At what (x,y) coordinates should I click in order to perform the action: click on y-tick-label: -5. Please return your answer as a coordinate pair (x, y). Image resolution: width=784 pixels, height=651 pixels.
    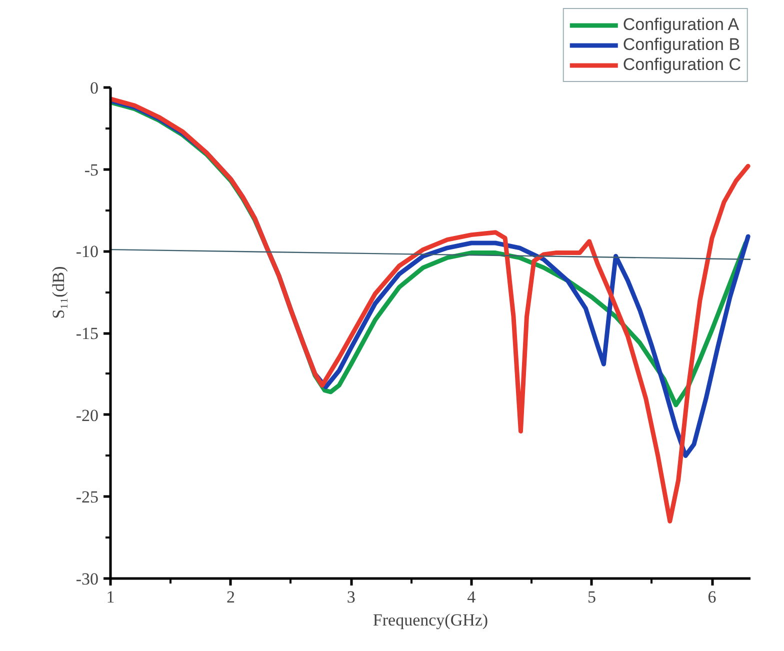
    Looking at the image, I should click on (91, 170).